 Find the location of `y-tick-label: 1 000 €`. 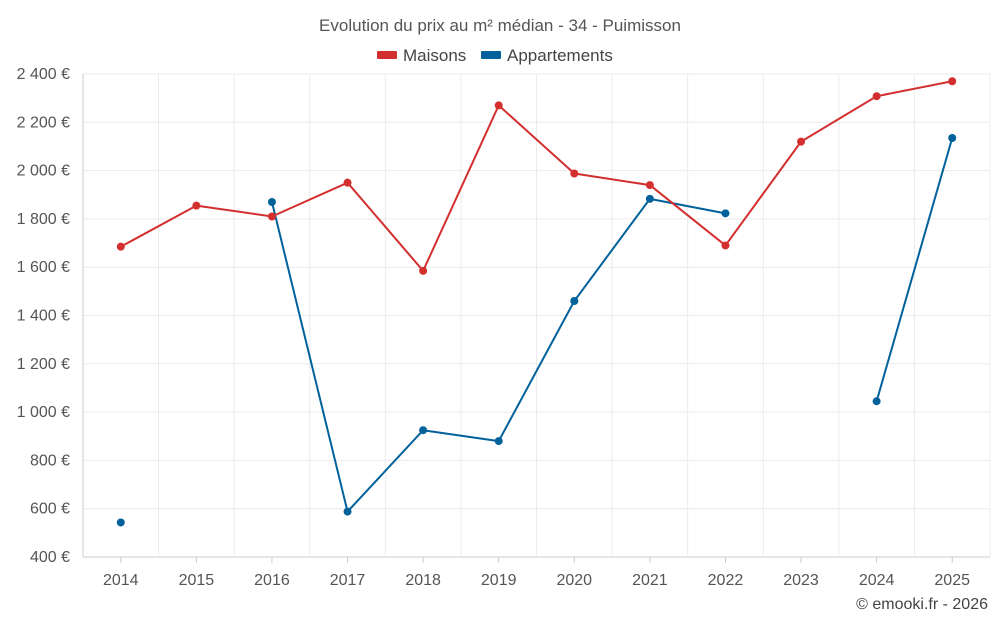

y-tick-label: 1 000 € is located at coordinates (43, 412).